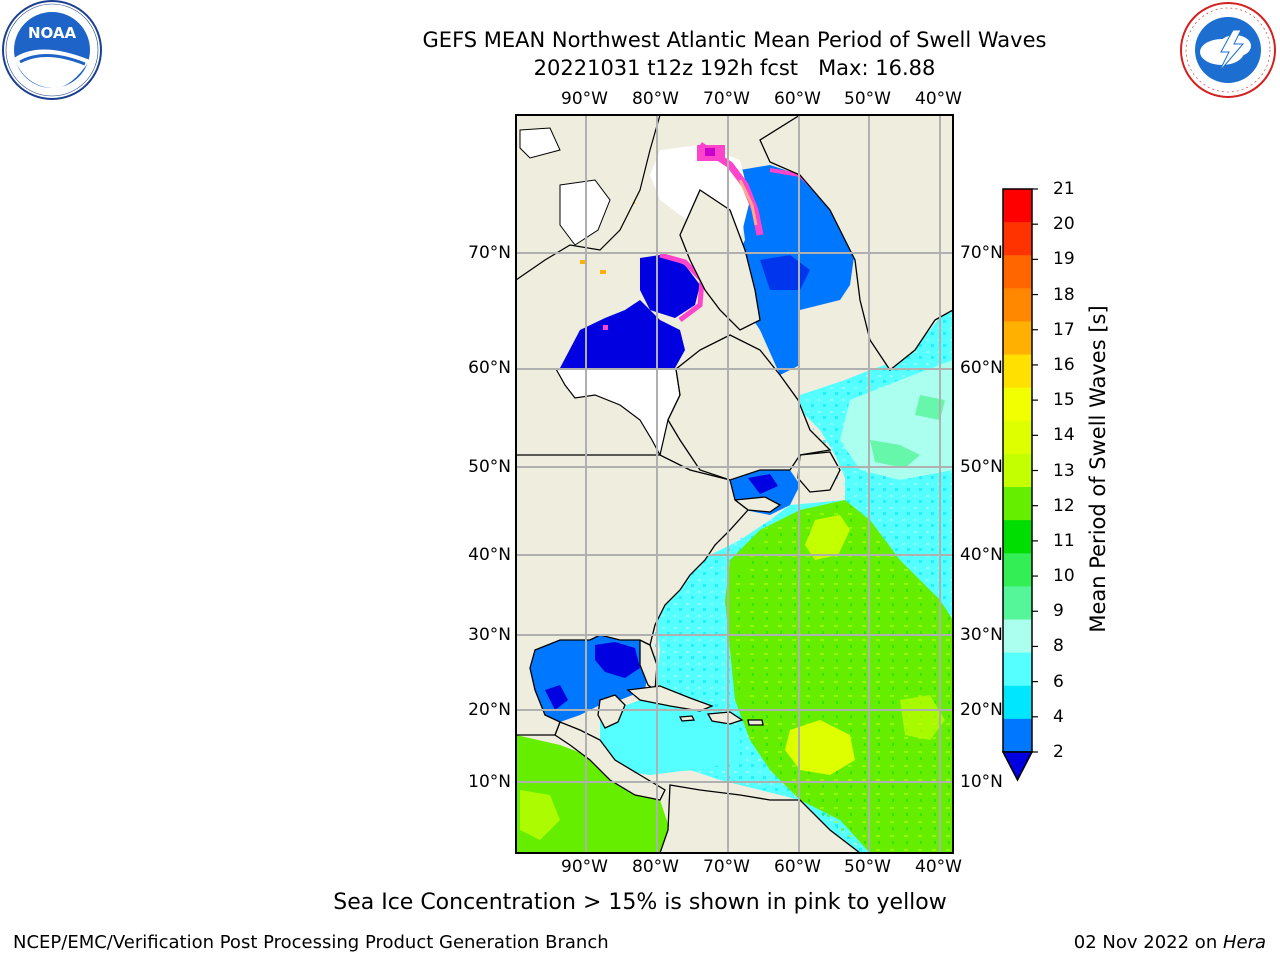  I want to click on colorbar, so click(1020, 470).